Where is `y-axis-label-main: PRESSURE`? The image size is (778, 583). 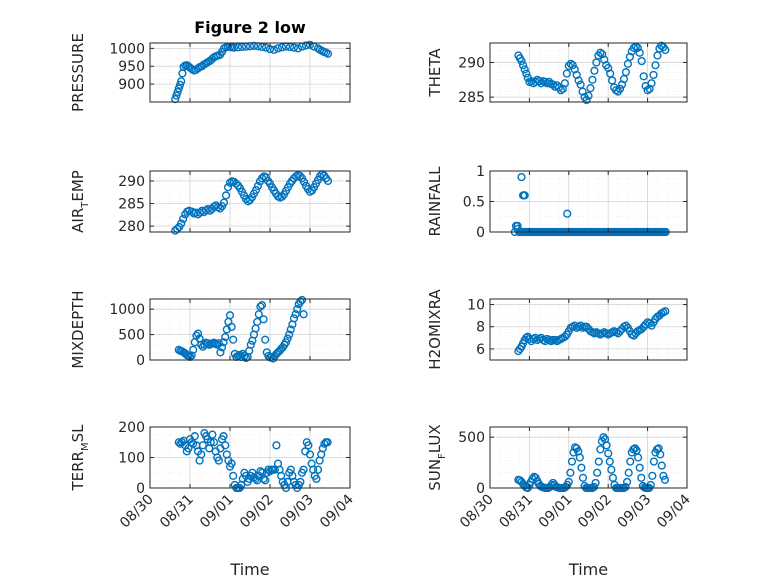
y-axis-label-main: PRESSURE is located at coordinates (78, 72).